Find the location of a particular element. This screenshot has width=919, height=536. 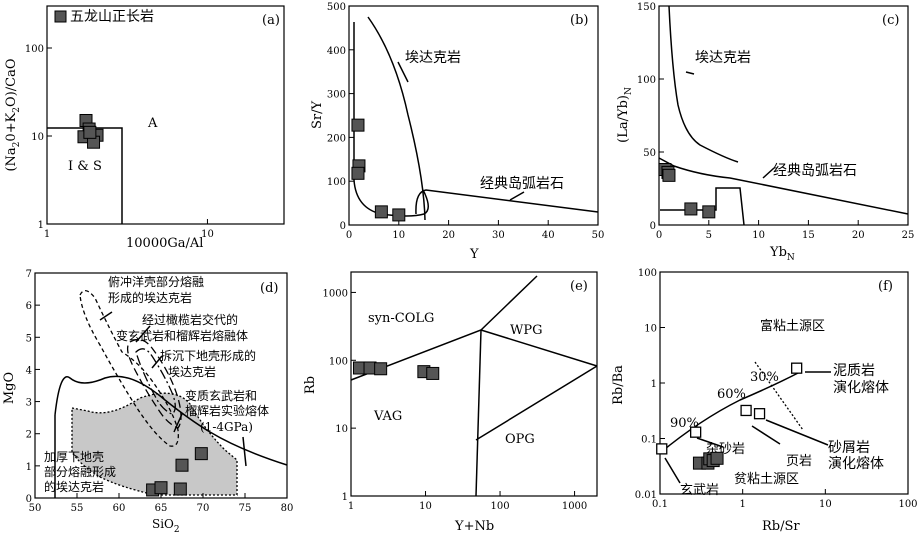

panel-d-label: (d) is located at coordinates (269, 288).